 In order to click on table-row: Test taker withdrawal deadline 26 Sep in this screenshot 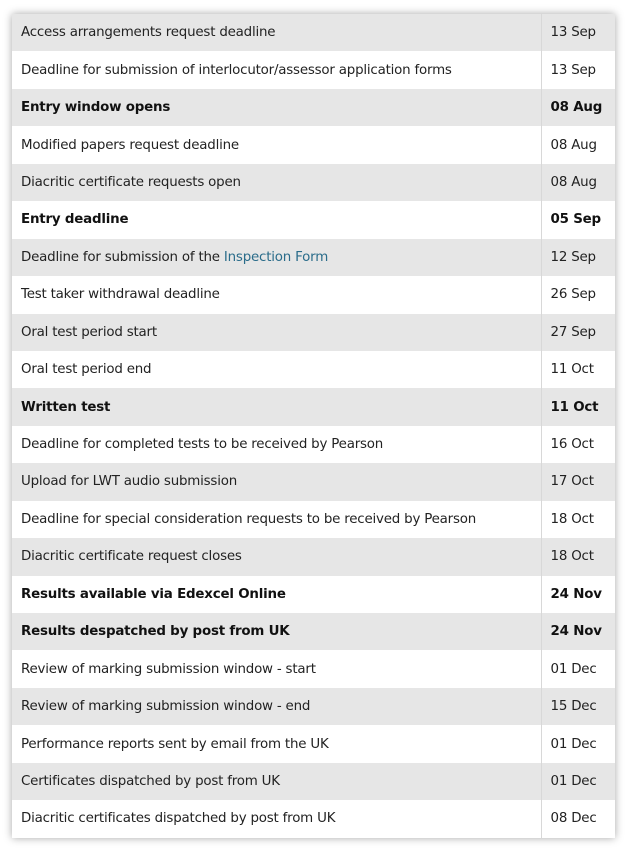, I will do `click(313, 295)`.